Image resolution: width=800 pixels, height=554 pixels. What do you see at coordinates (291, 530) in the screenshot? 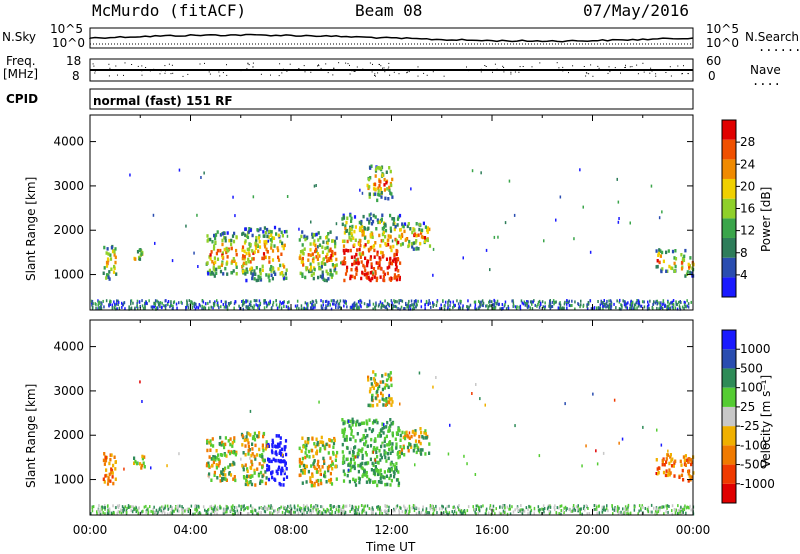
I see `x-tick-label: 08:00` at bounding box center [291, 530].